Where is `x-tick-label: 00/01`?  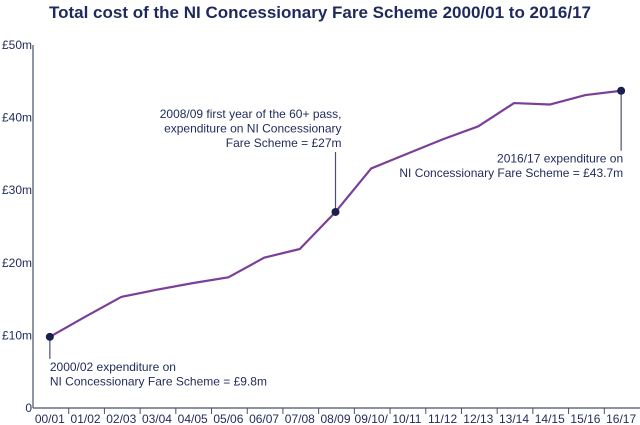
x-tick-label: 00/01 is located at coordinates (50, 418).